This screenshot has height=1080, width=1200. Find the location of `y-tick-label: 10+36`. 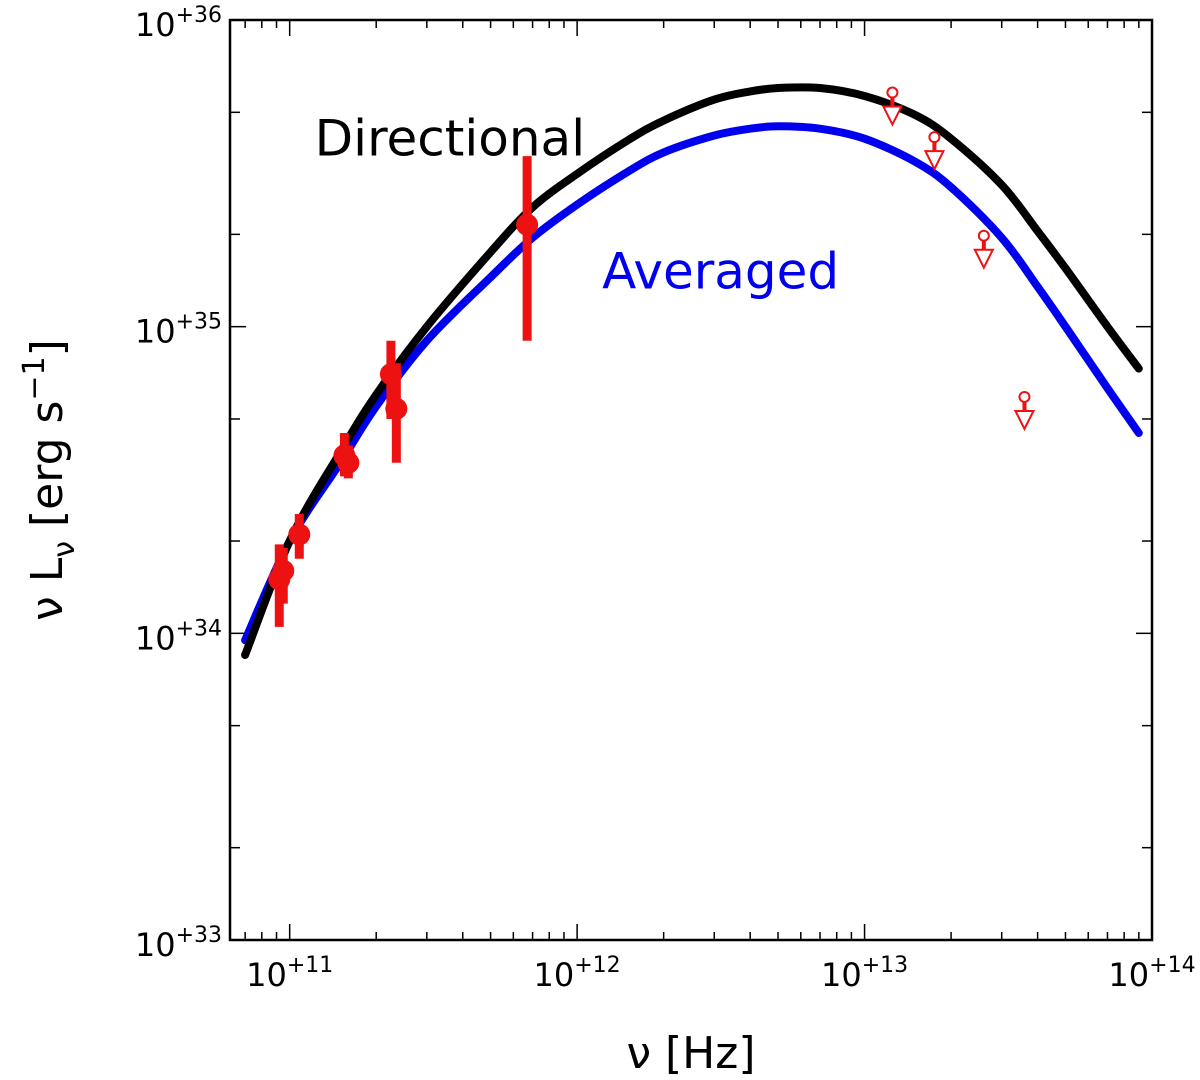

y-tick-label: 10+36 is located at coordinates (178, 23).